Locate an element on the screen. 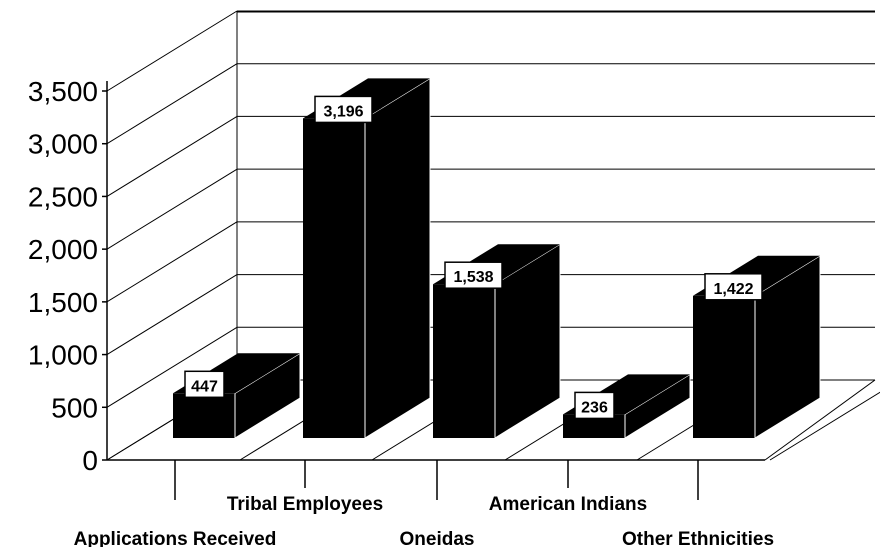 The image size is (880, 547). x-category-label: Other Ethnicities is located at coordinates (698, 538).